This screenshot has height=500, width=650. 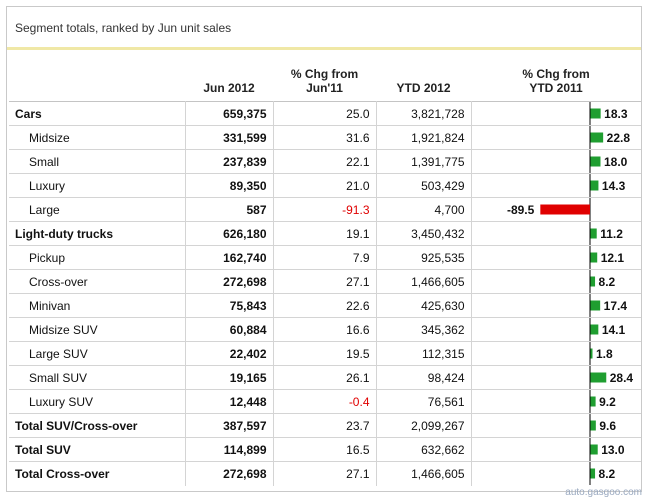 I want to click on segment-label: Total SUV, so click(x=97, y=449).